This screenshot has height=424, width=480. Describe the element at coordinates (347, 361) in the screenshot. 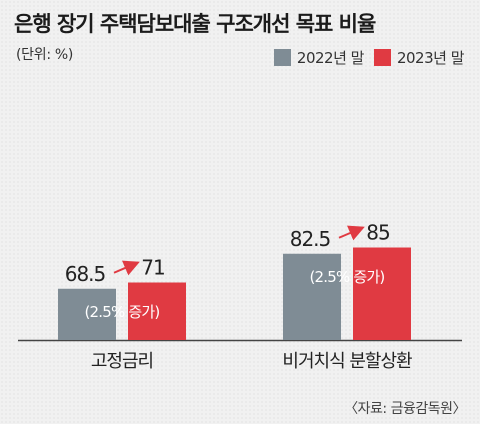

I see `category-label-1: 비거치식 분할상환` at that location.